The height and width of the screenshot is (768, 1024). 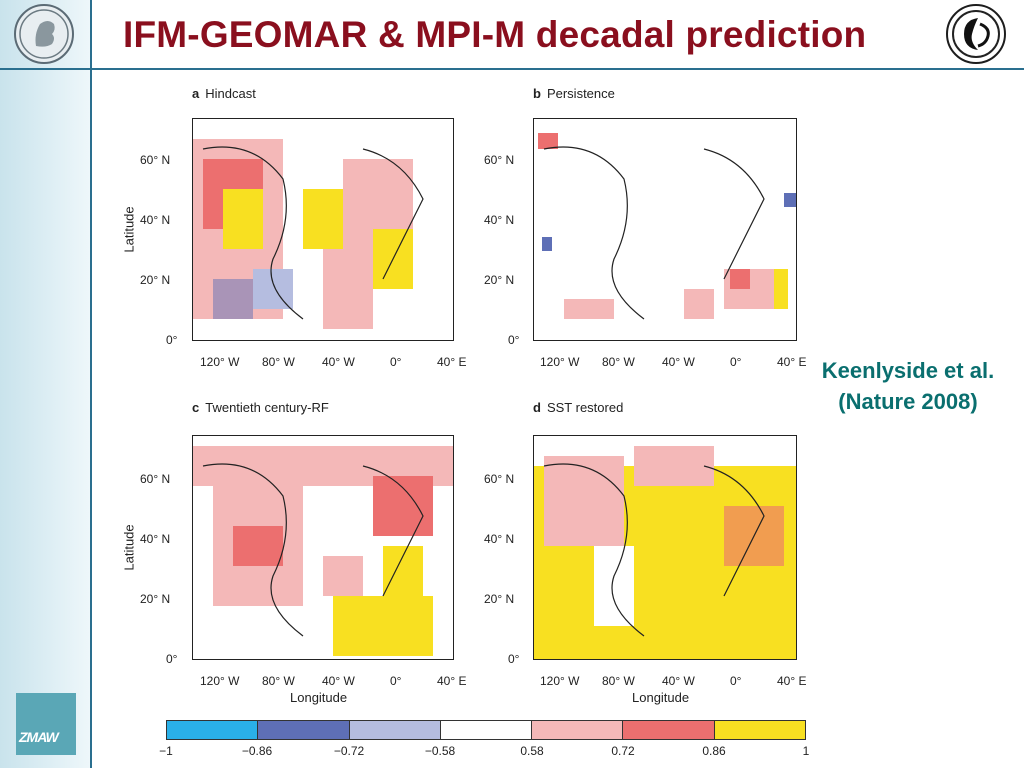 I want to click on panel-d-title: d SST restored, so click(x=578, y=407).